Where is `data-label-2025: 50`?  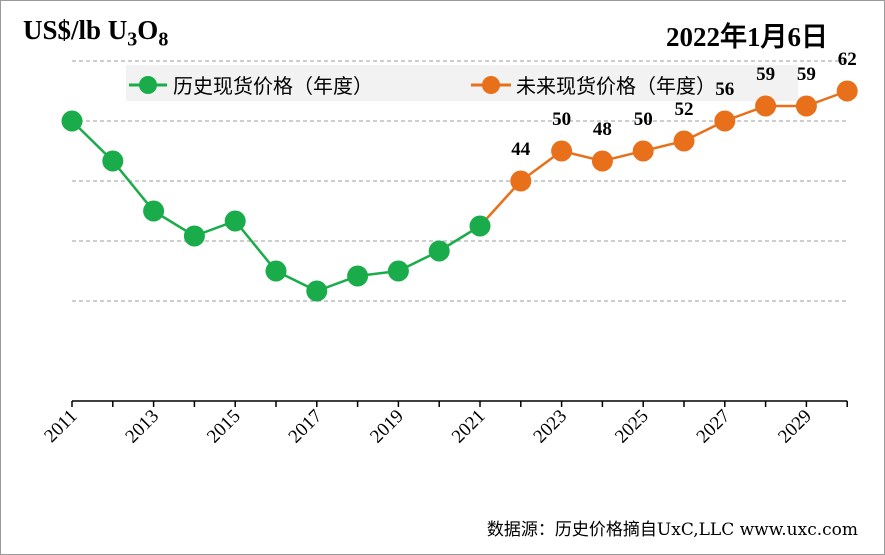 data-label-2025: 50 is located at coordinates (643, 119).